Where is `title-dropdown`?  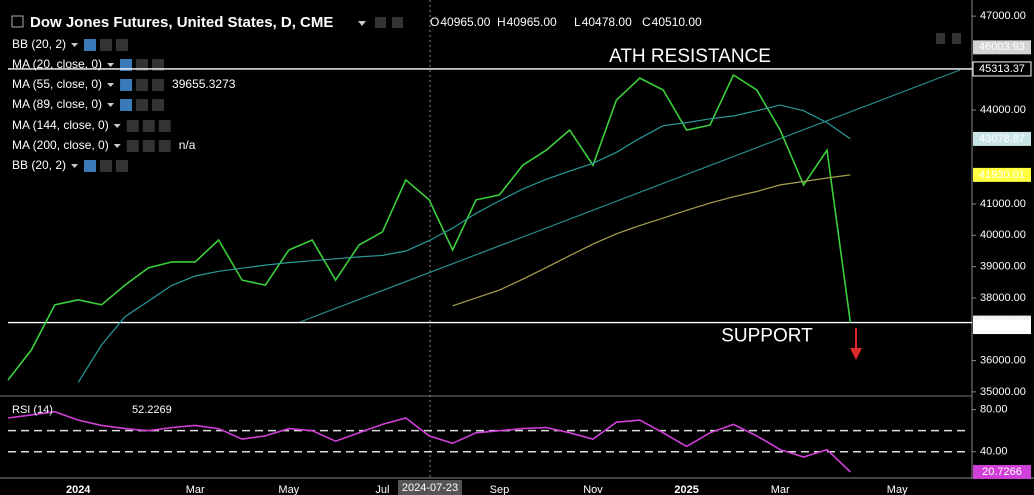 title-dropdown is located at coordinates (362, 23).